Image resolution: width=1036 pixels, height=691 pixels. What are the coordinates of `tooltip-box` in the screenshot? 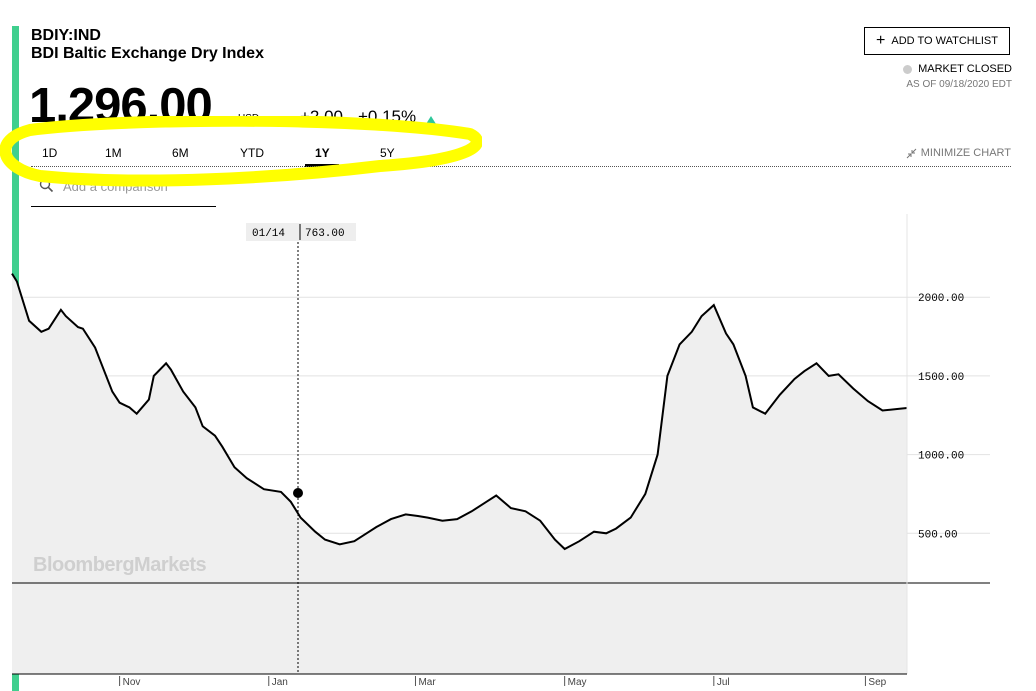 It's located at (301, 232).